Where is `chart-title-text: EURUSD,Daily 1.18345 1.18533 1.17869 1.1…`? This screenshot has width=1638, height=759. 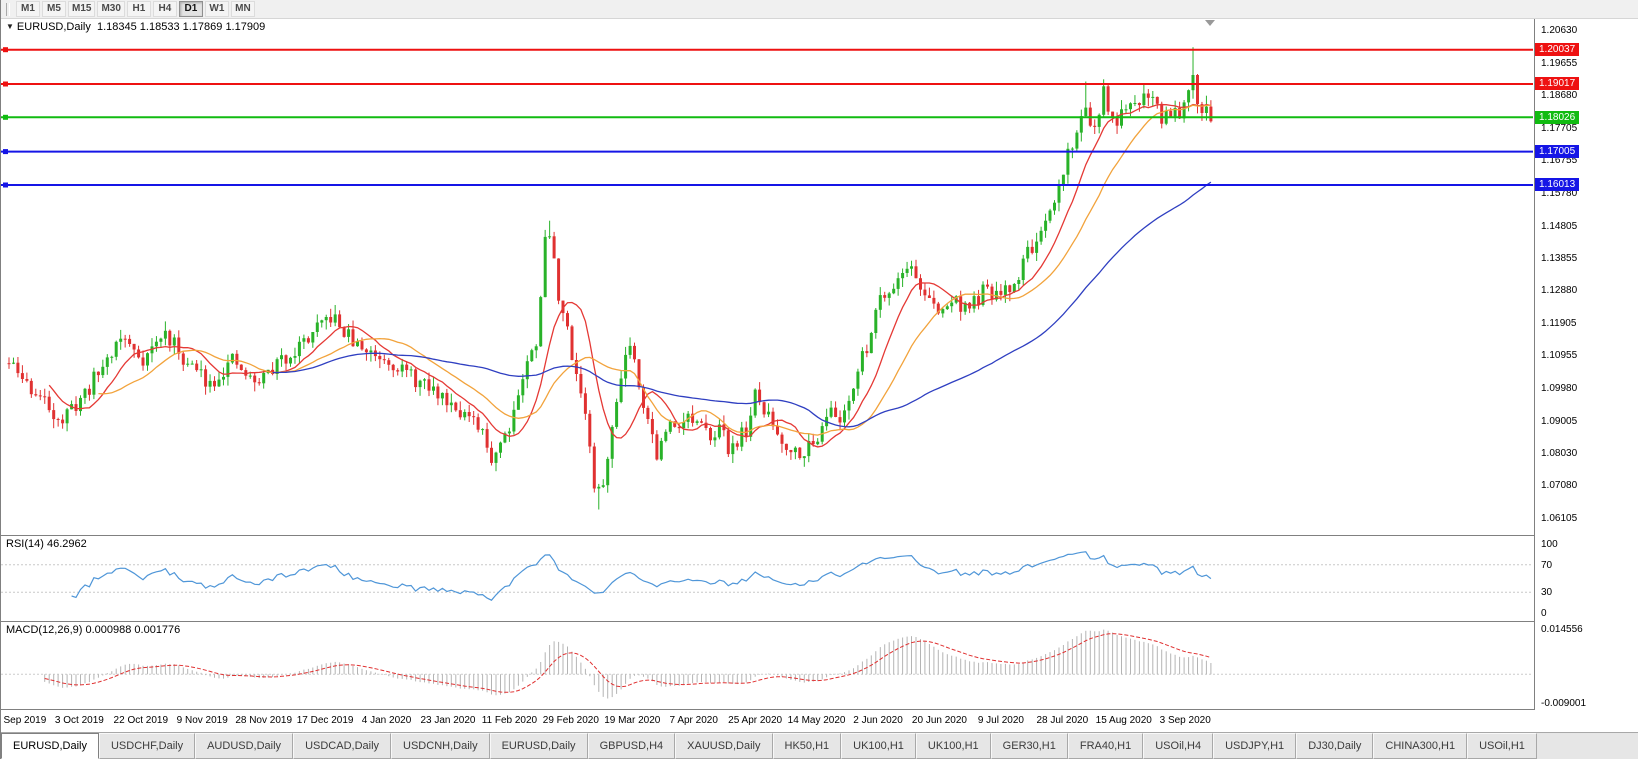 chart-title-text: EURUSD,Daily 1.18345 1.18533 1.17869 1.1… is located at coordinates (141, 27).